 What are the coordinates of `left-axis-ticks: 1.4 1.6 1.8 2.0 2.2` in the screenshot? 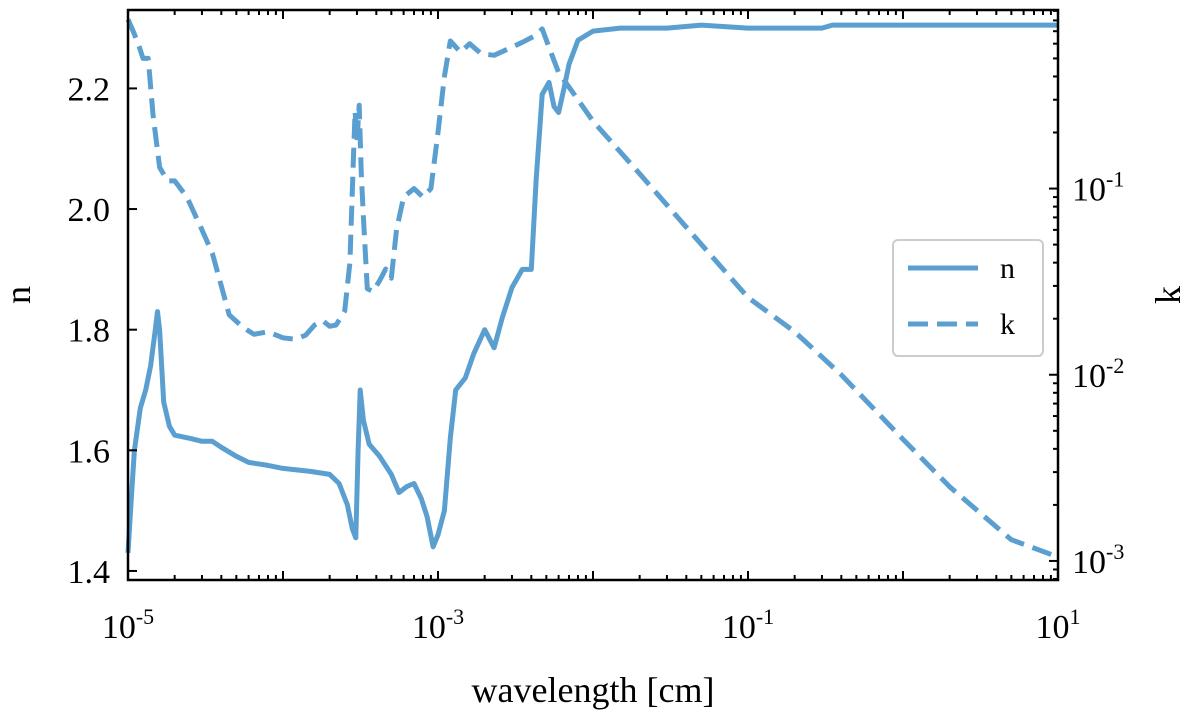 It's located at (102, 331).